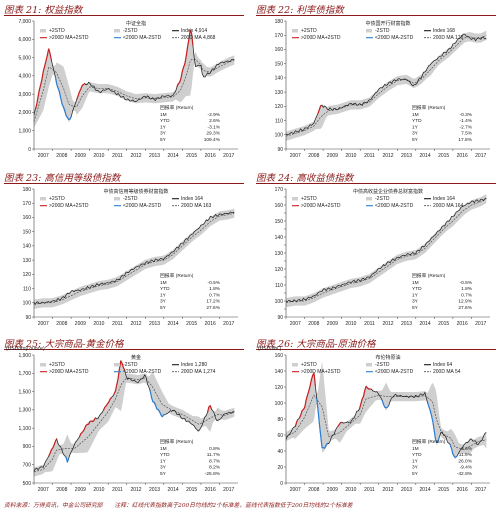 This screenshot has height=514, width=500. I want to click on x-tick-label: 2014, so click(173, 156).